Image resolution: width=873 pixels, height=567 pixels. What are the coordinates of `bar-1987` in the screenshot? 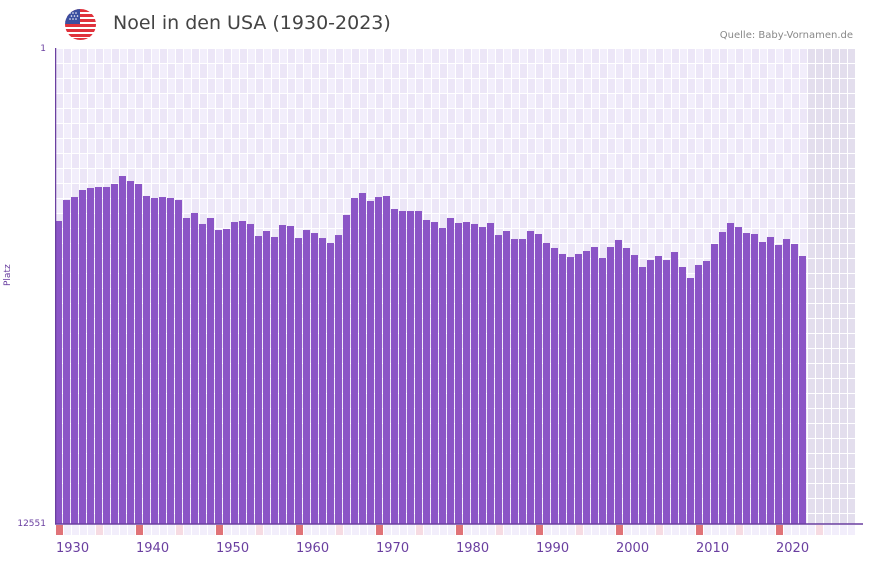 It's located at (514, 382).